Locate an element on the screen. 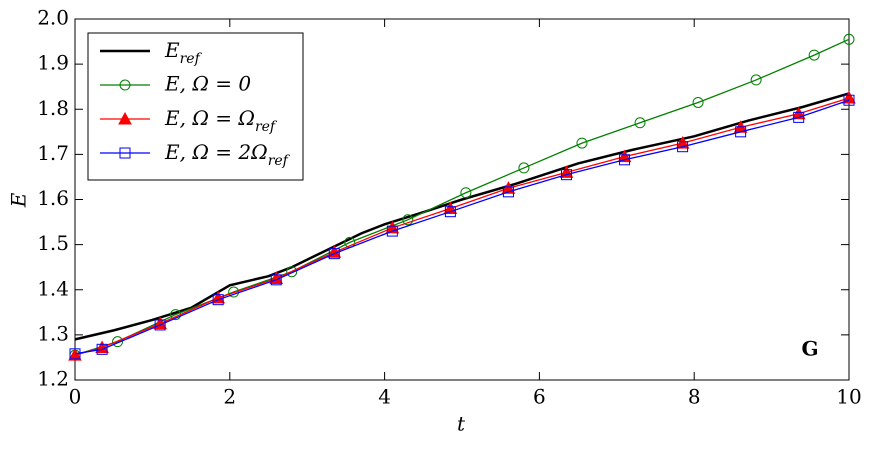 The height and width of the screenshot is (451, 870). y-tick-label: 1.9 is located at coordinates (53, 63).